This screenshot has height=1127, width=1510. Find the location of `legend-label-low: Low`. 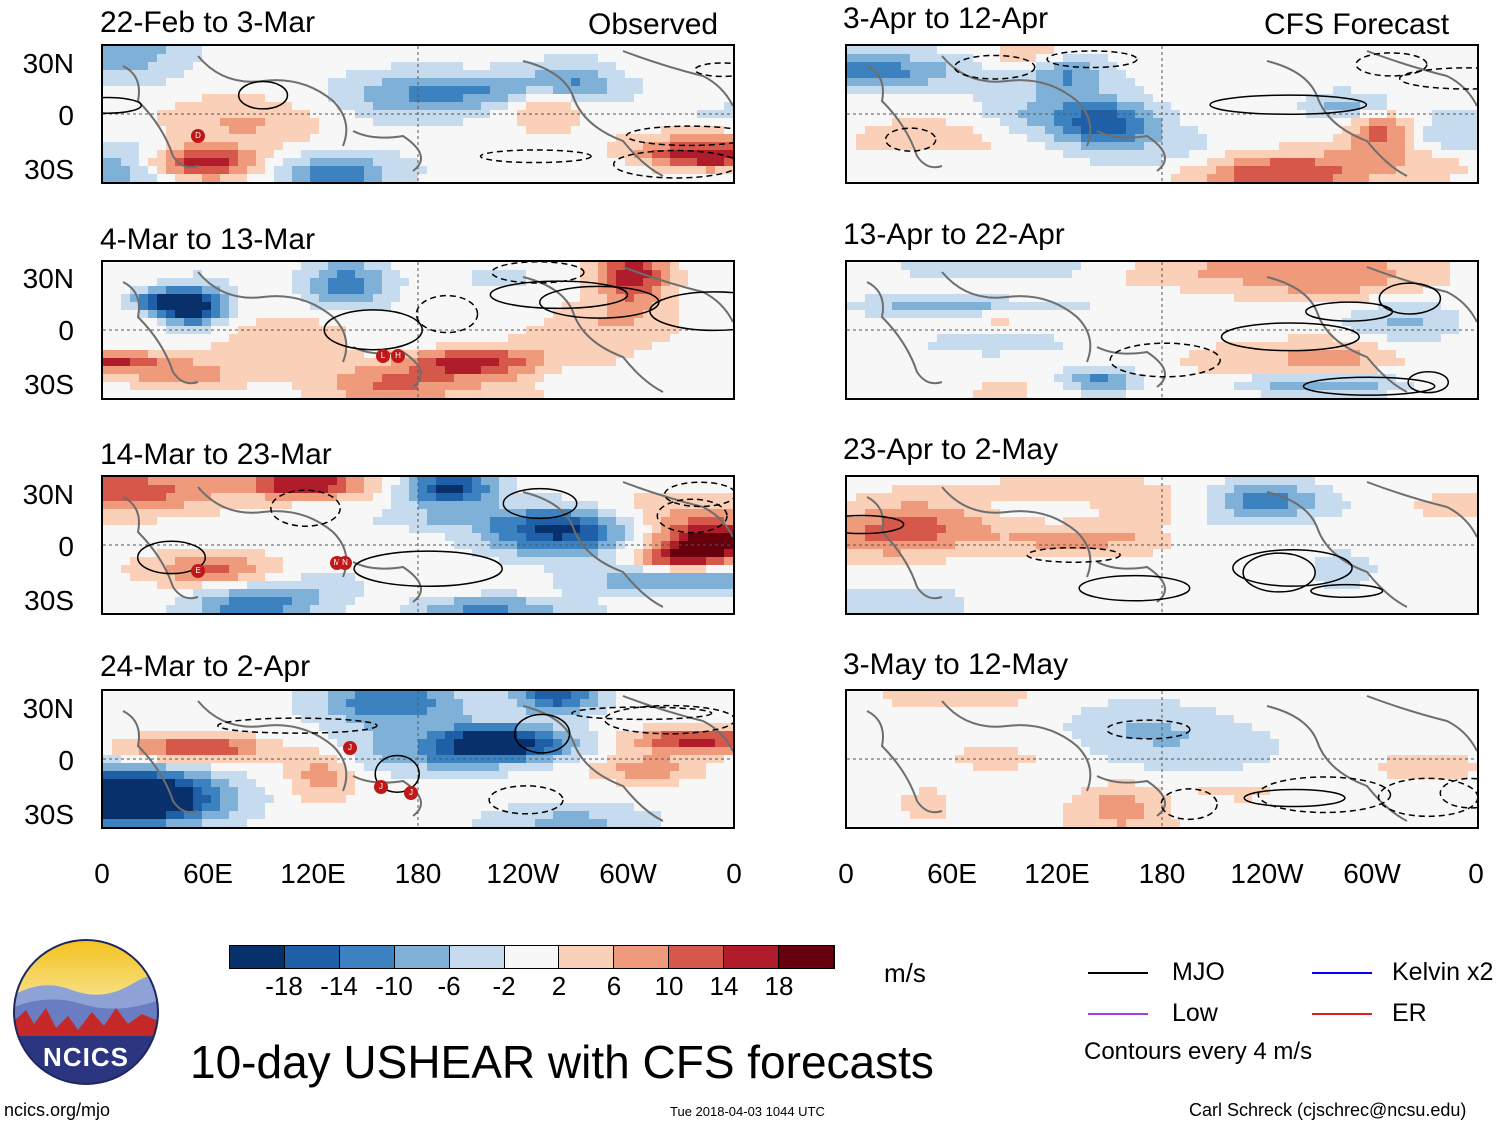

legend-label-low: Low is located at coordinates (1195, 1013).